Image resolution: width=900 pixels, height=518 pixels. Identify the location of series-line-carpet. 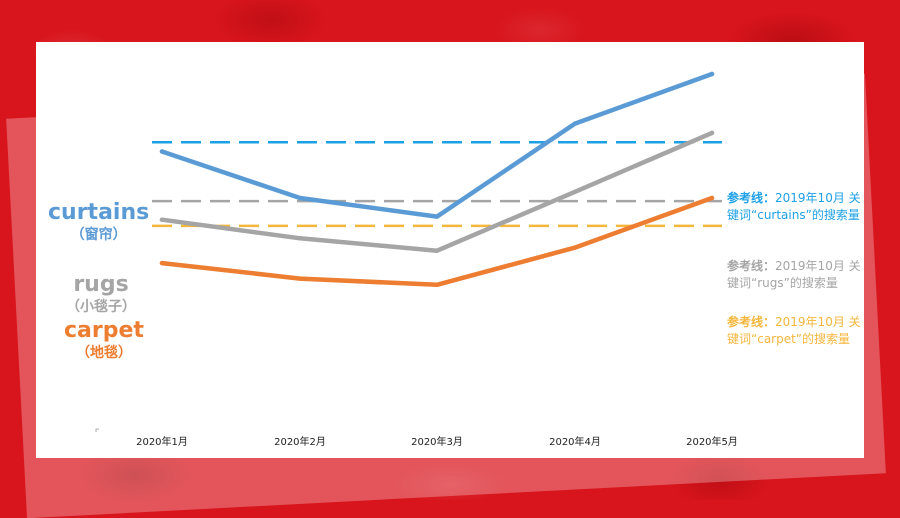
(437, 241).